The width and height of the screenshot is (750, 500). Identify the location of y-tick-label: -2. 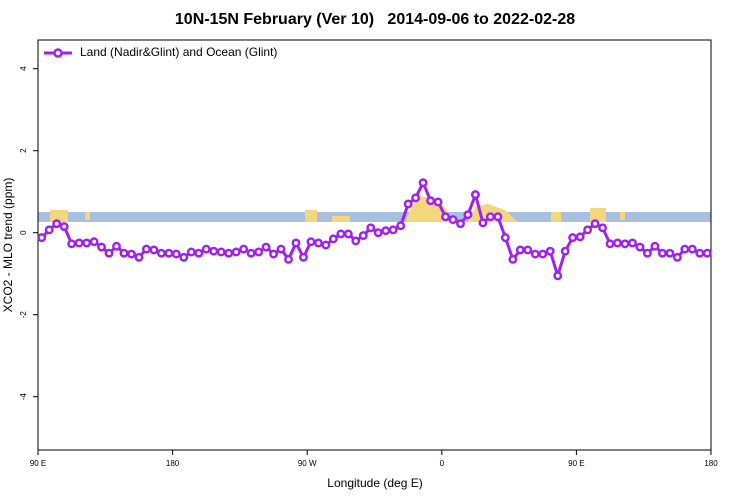
(23, 315).